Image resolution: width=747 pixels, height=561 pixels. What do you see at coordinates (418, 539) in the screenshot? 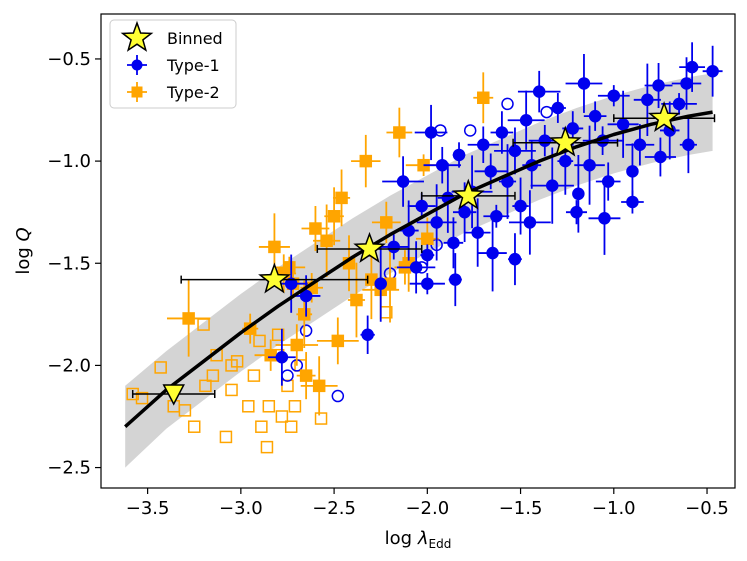
I see `x-axis-label: log λEdd` at bounding box center [418, 539].